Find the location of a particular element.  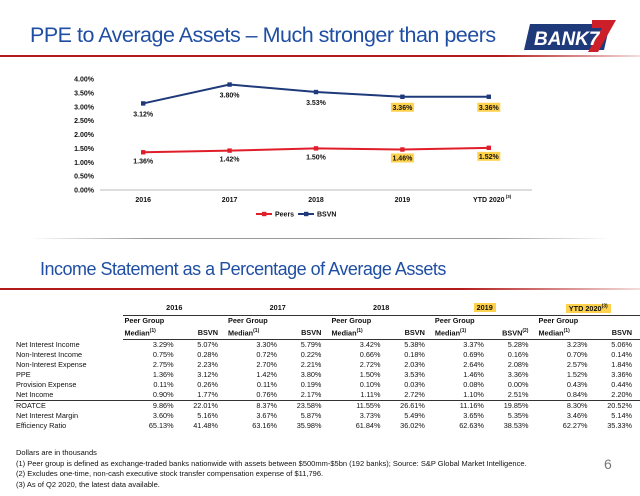

peer-value: 3.42% is located at coordinates (370, 344).